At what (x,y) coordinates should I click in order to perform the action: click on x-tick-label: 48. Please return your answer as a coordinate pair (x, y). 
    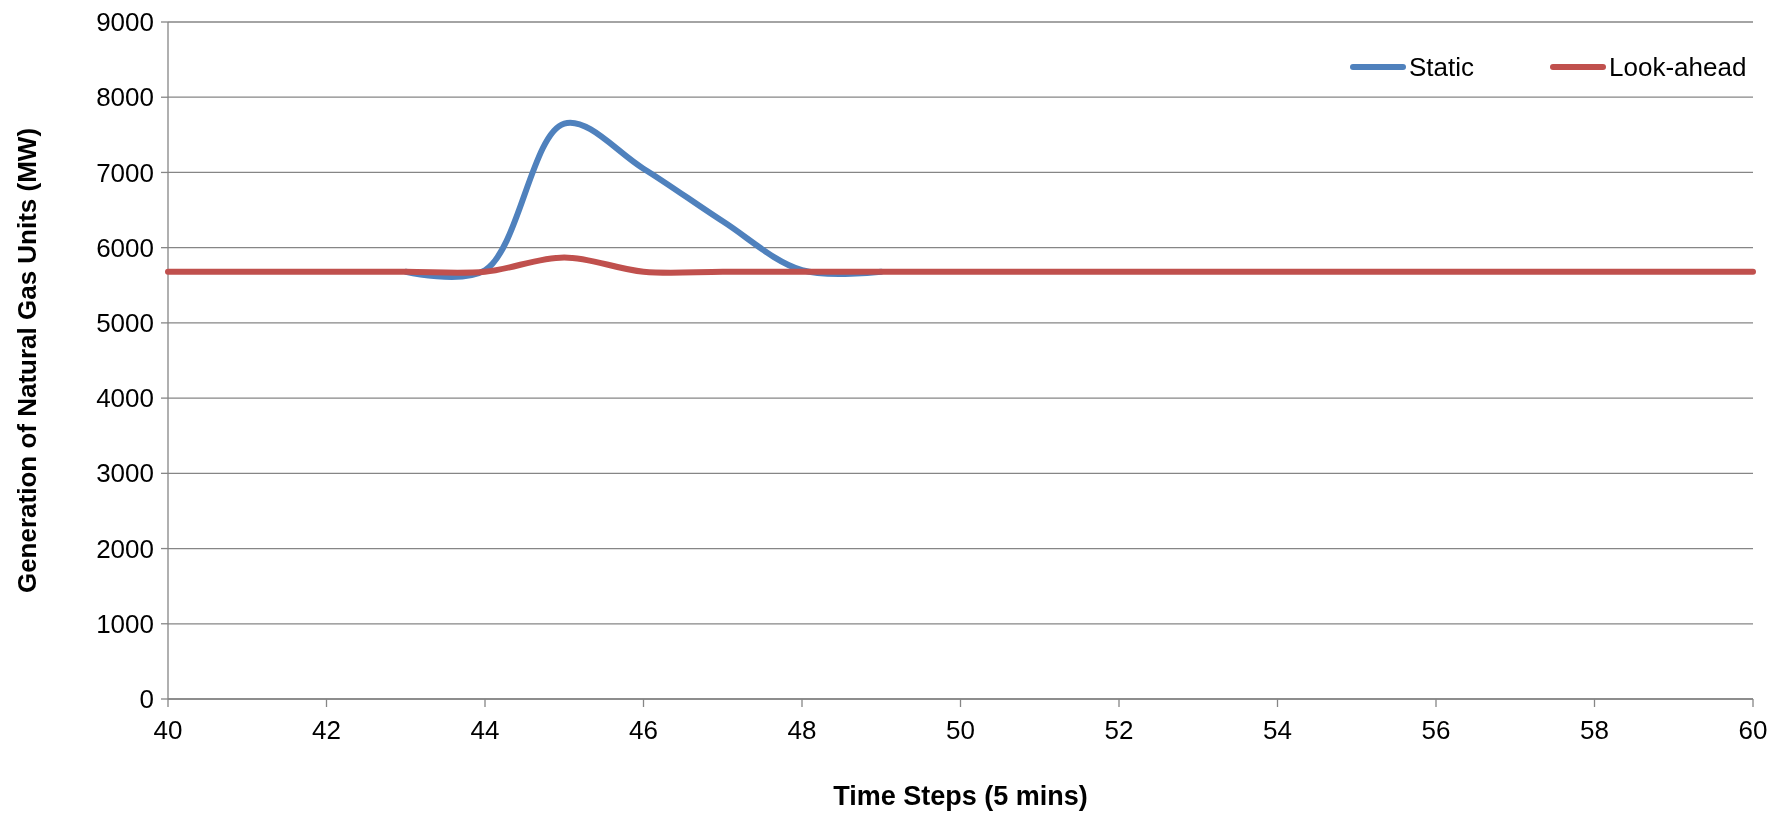
    Looking at the image, I should click on (802, 730).